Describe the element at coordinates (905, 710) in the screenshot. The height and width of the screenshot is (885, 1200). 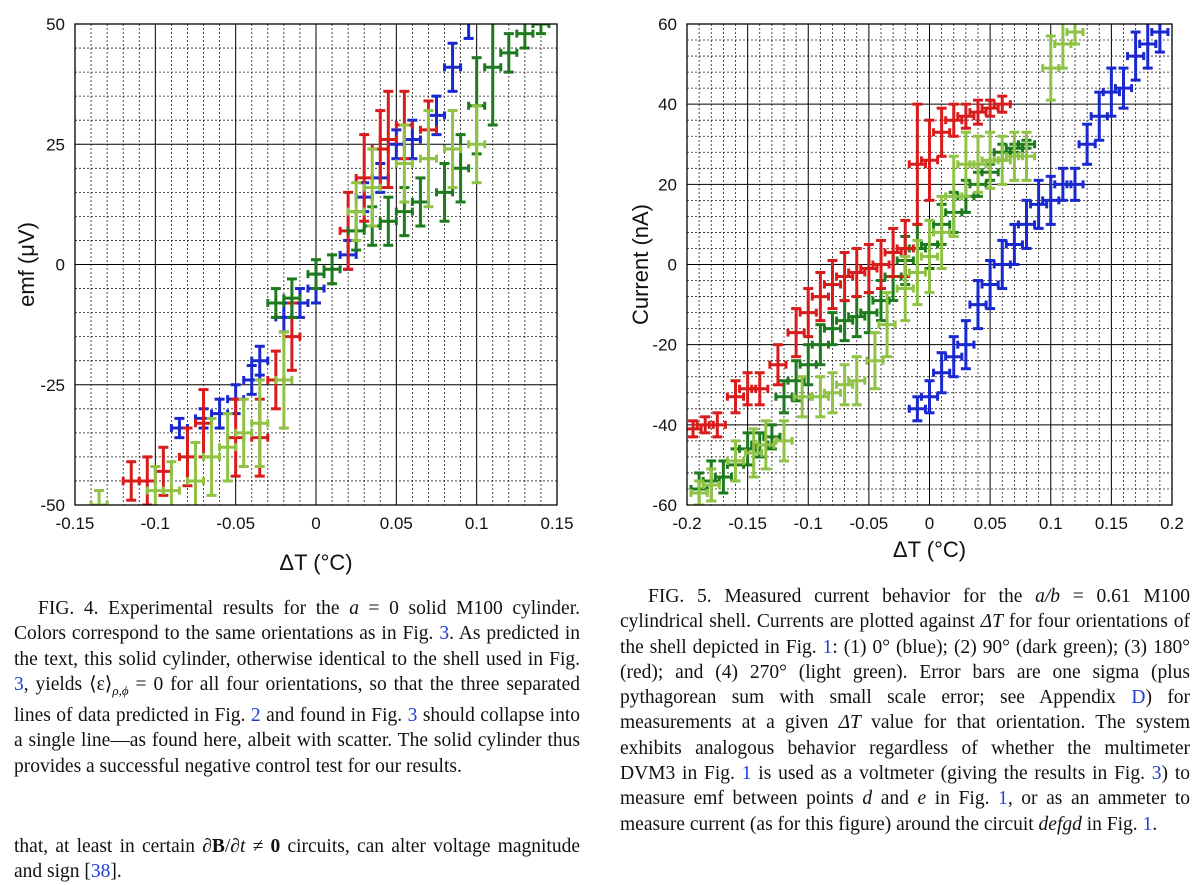
I see `caption-text: ) for measurements at a given` at that location.